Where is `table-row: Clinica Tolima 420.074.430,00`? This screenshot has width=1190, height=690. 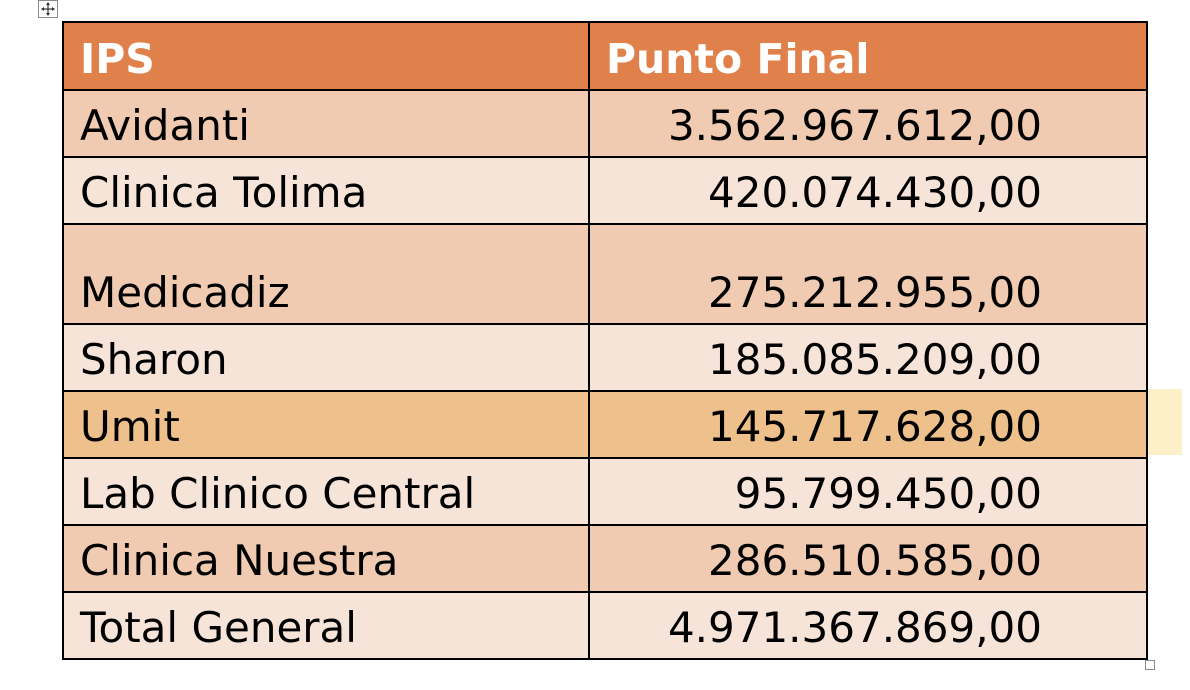 table-row: Clinica Tolima 420.074.430,00 is located at coordinates (605, 190).